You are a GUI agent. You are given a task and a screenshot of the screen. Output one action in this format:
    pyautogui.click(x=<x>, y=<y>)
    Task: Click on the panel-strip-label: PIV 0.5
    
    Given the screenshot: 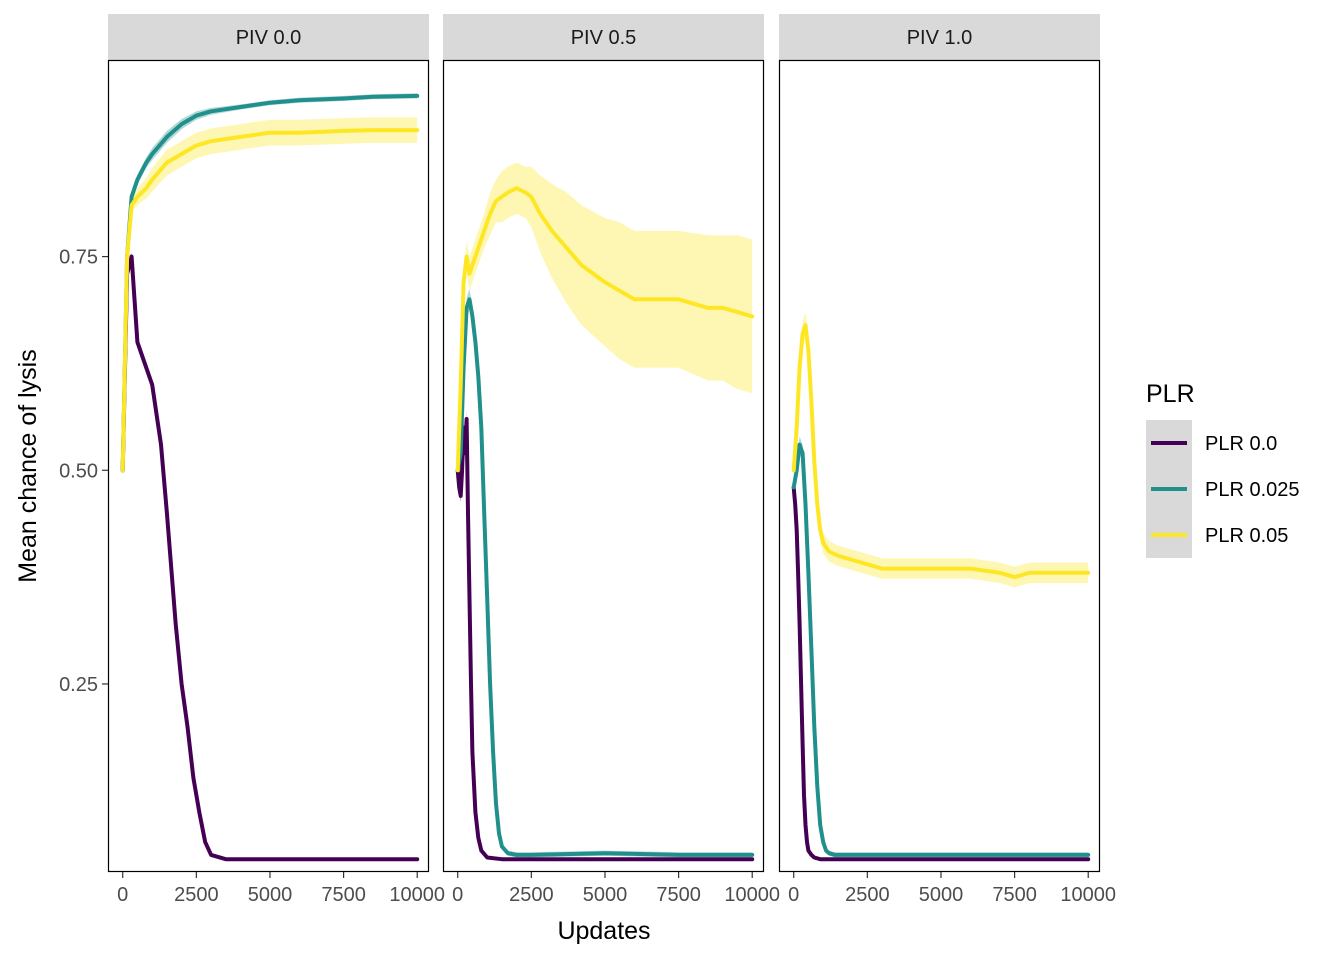 What is the action you would take?
    pyautogui.click(x=604, y=38)
    